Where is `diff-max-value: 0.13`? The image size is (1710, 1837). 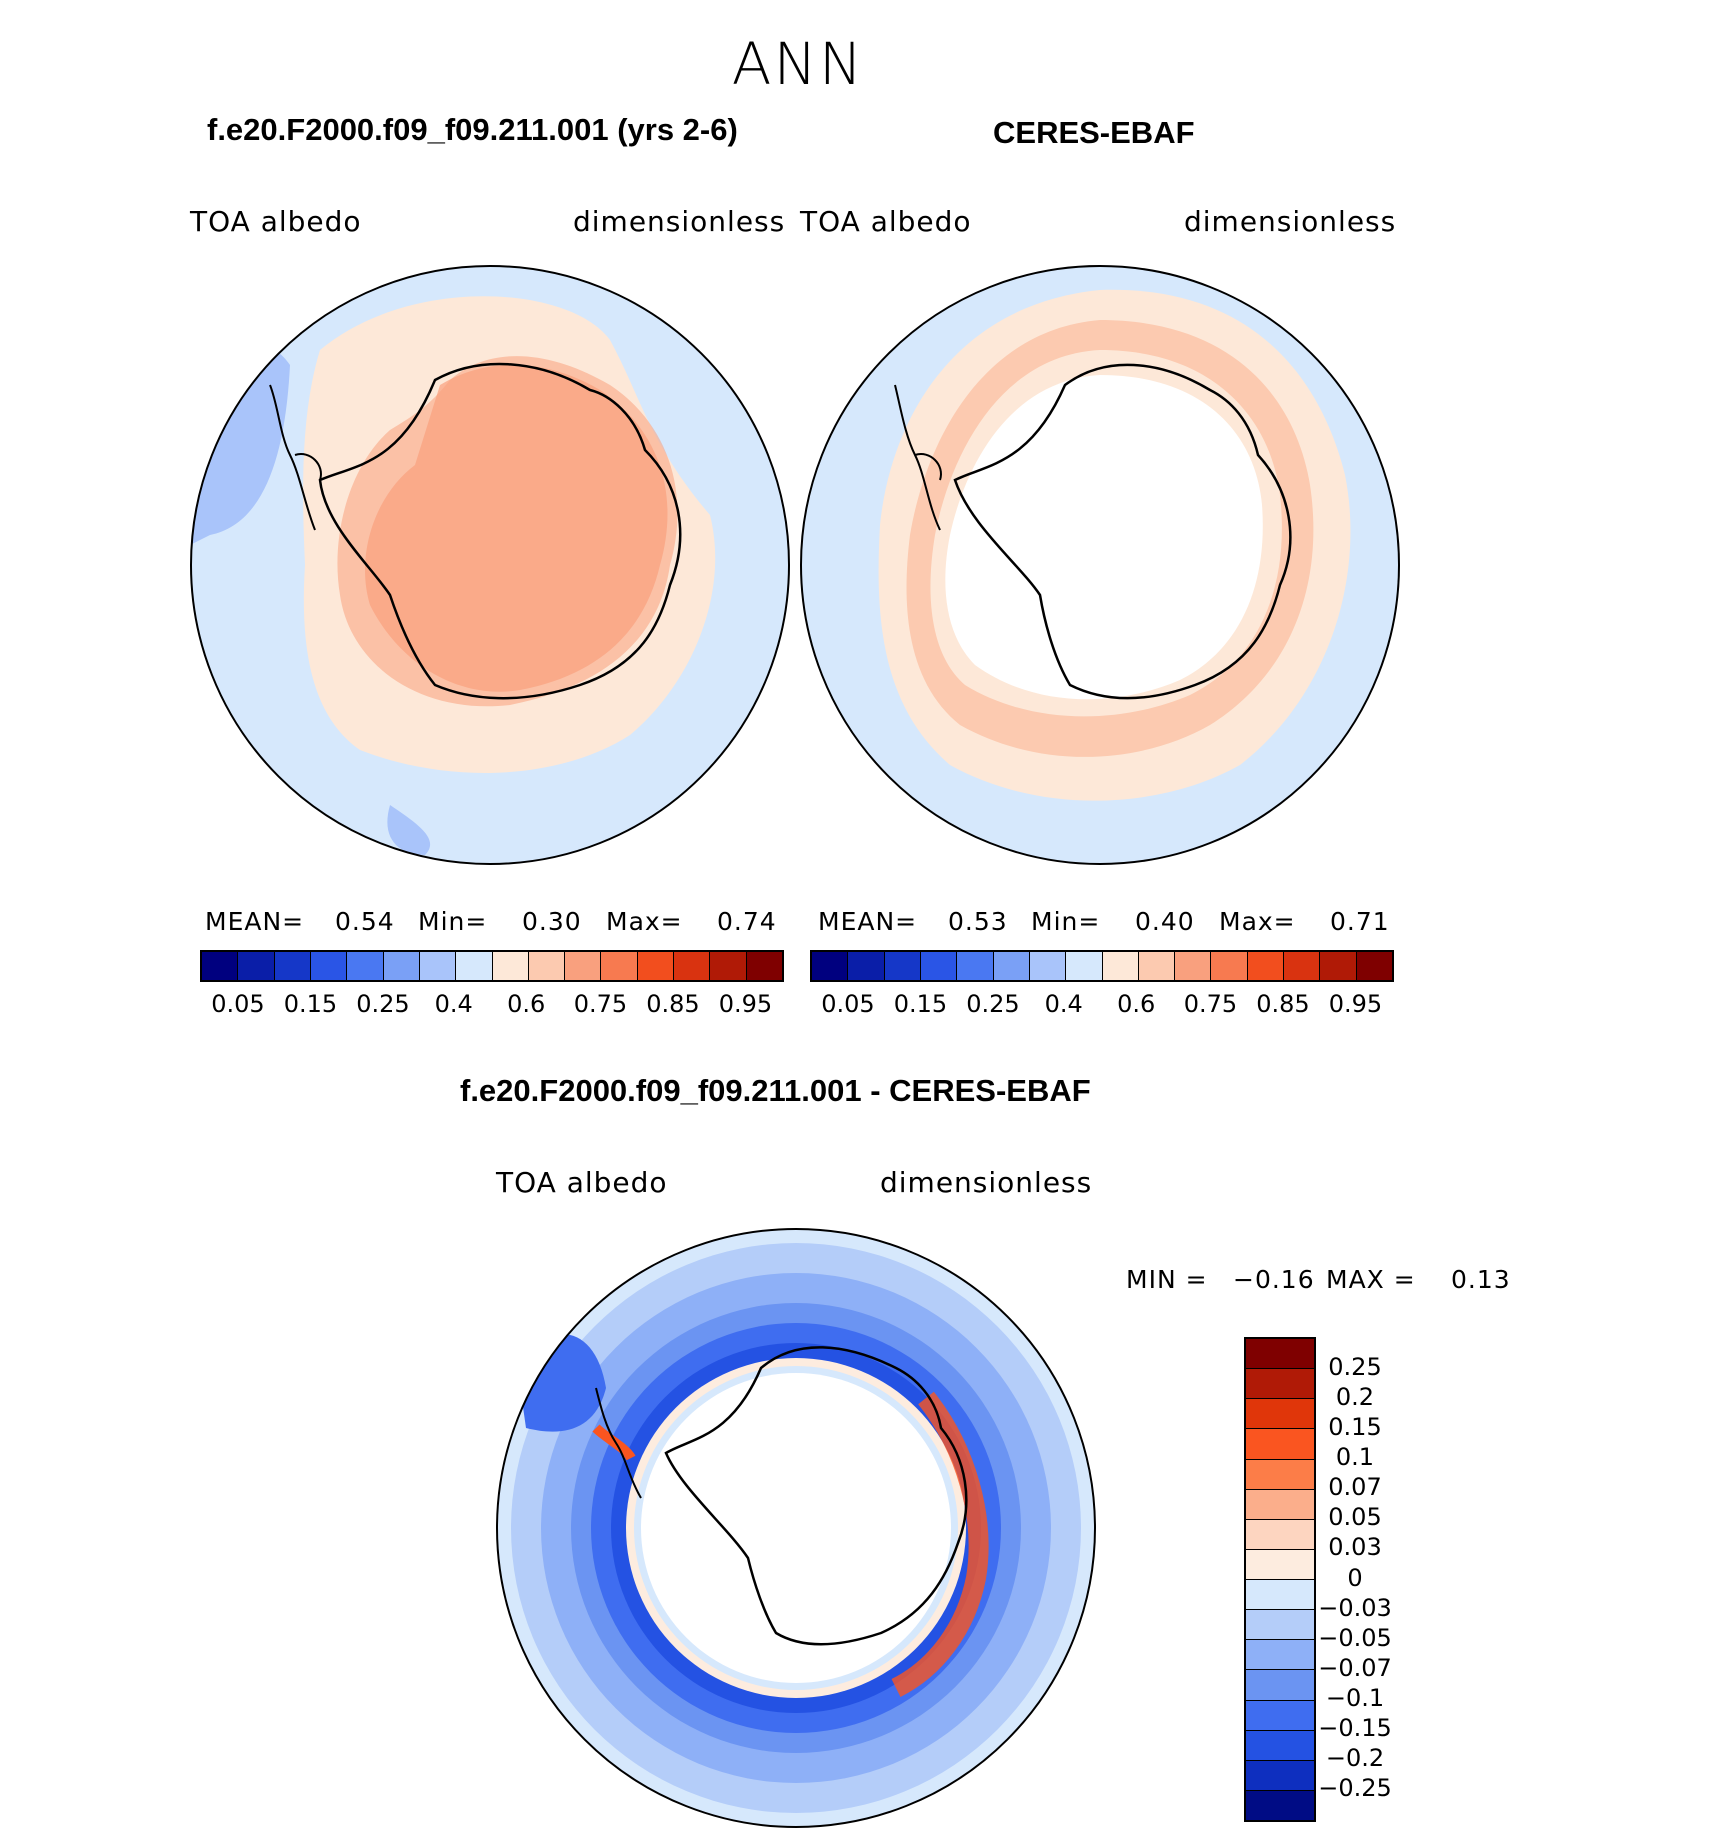 diff-max-value: 0.13 is located at coordinates (1481, 1279).